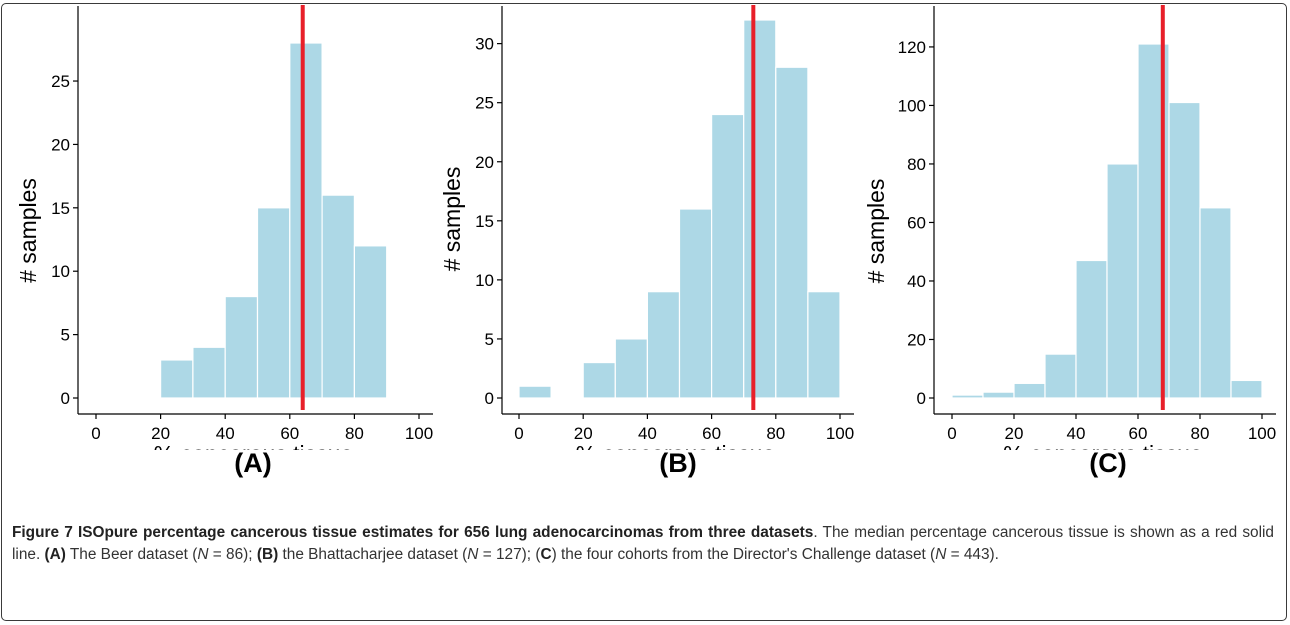  Describe the element at coordinates (583, 433) in the screenshot. I see `x-tick-label-b-20: 20` at that location.